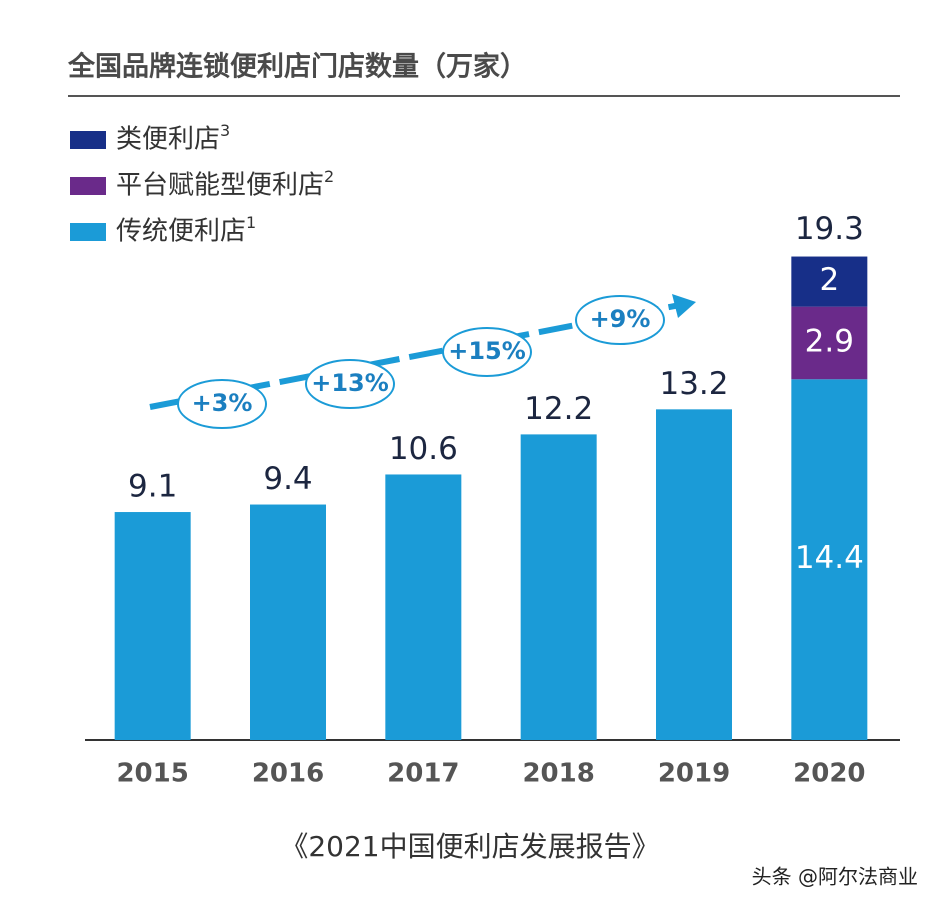  I want to click on value-label: 13.2, so click(693, 384).